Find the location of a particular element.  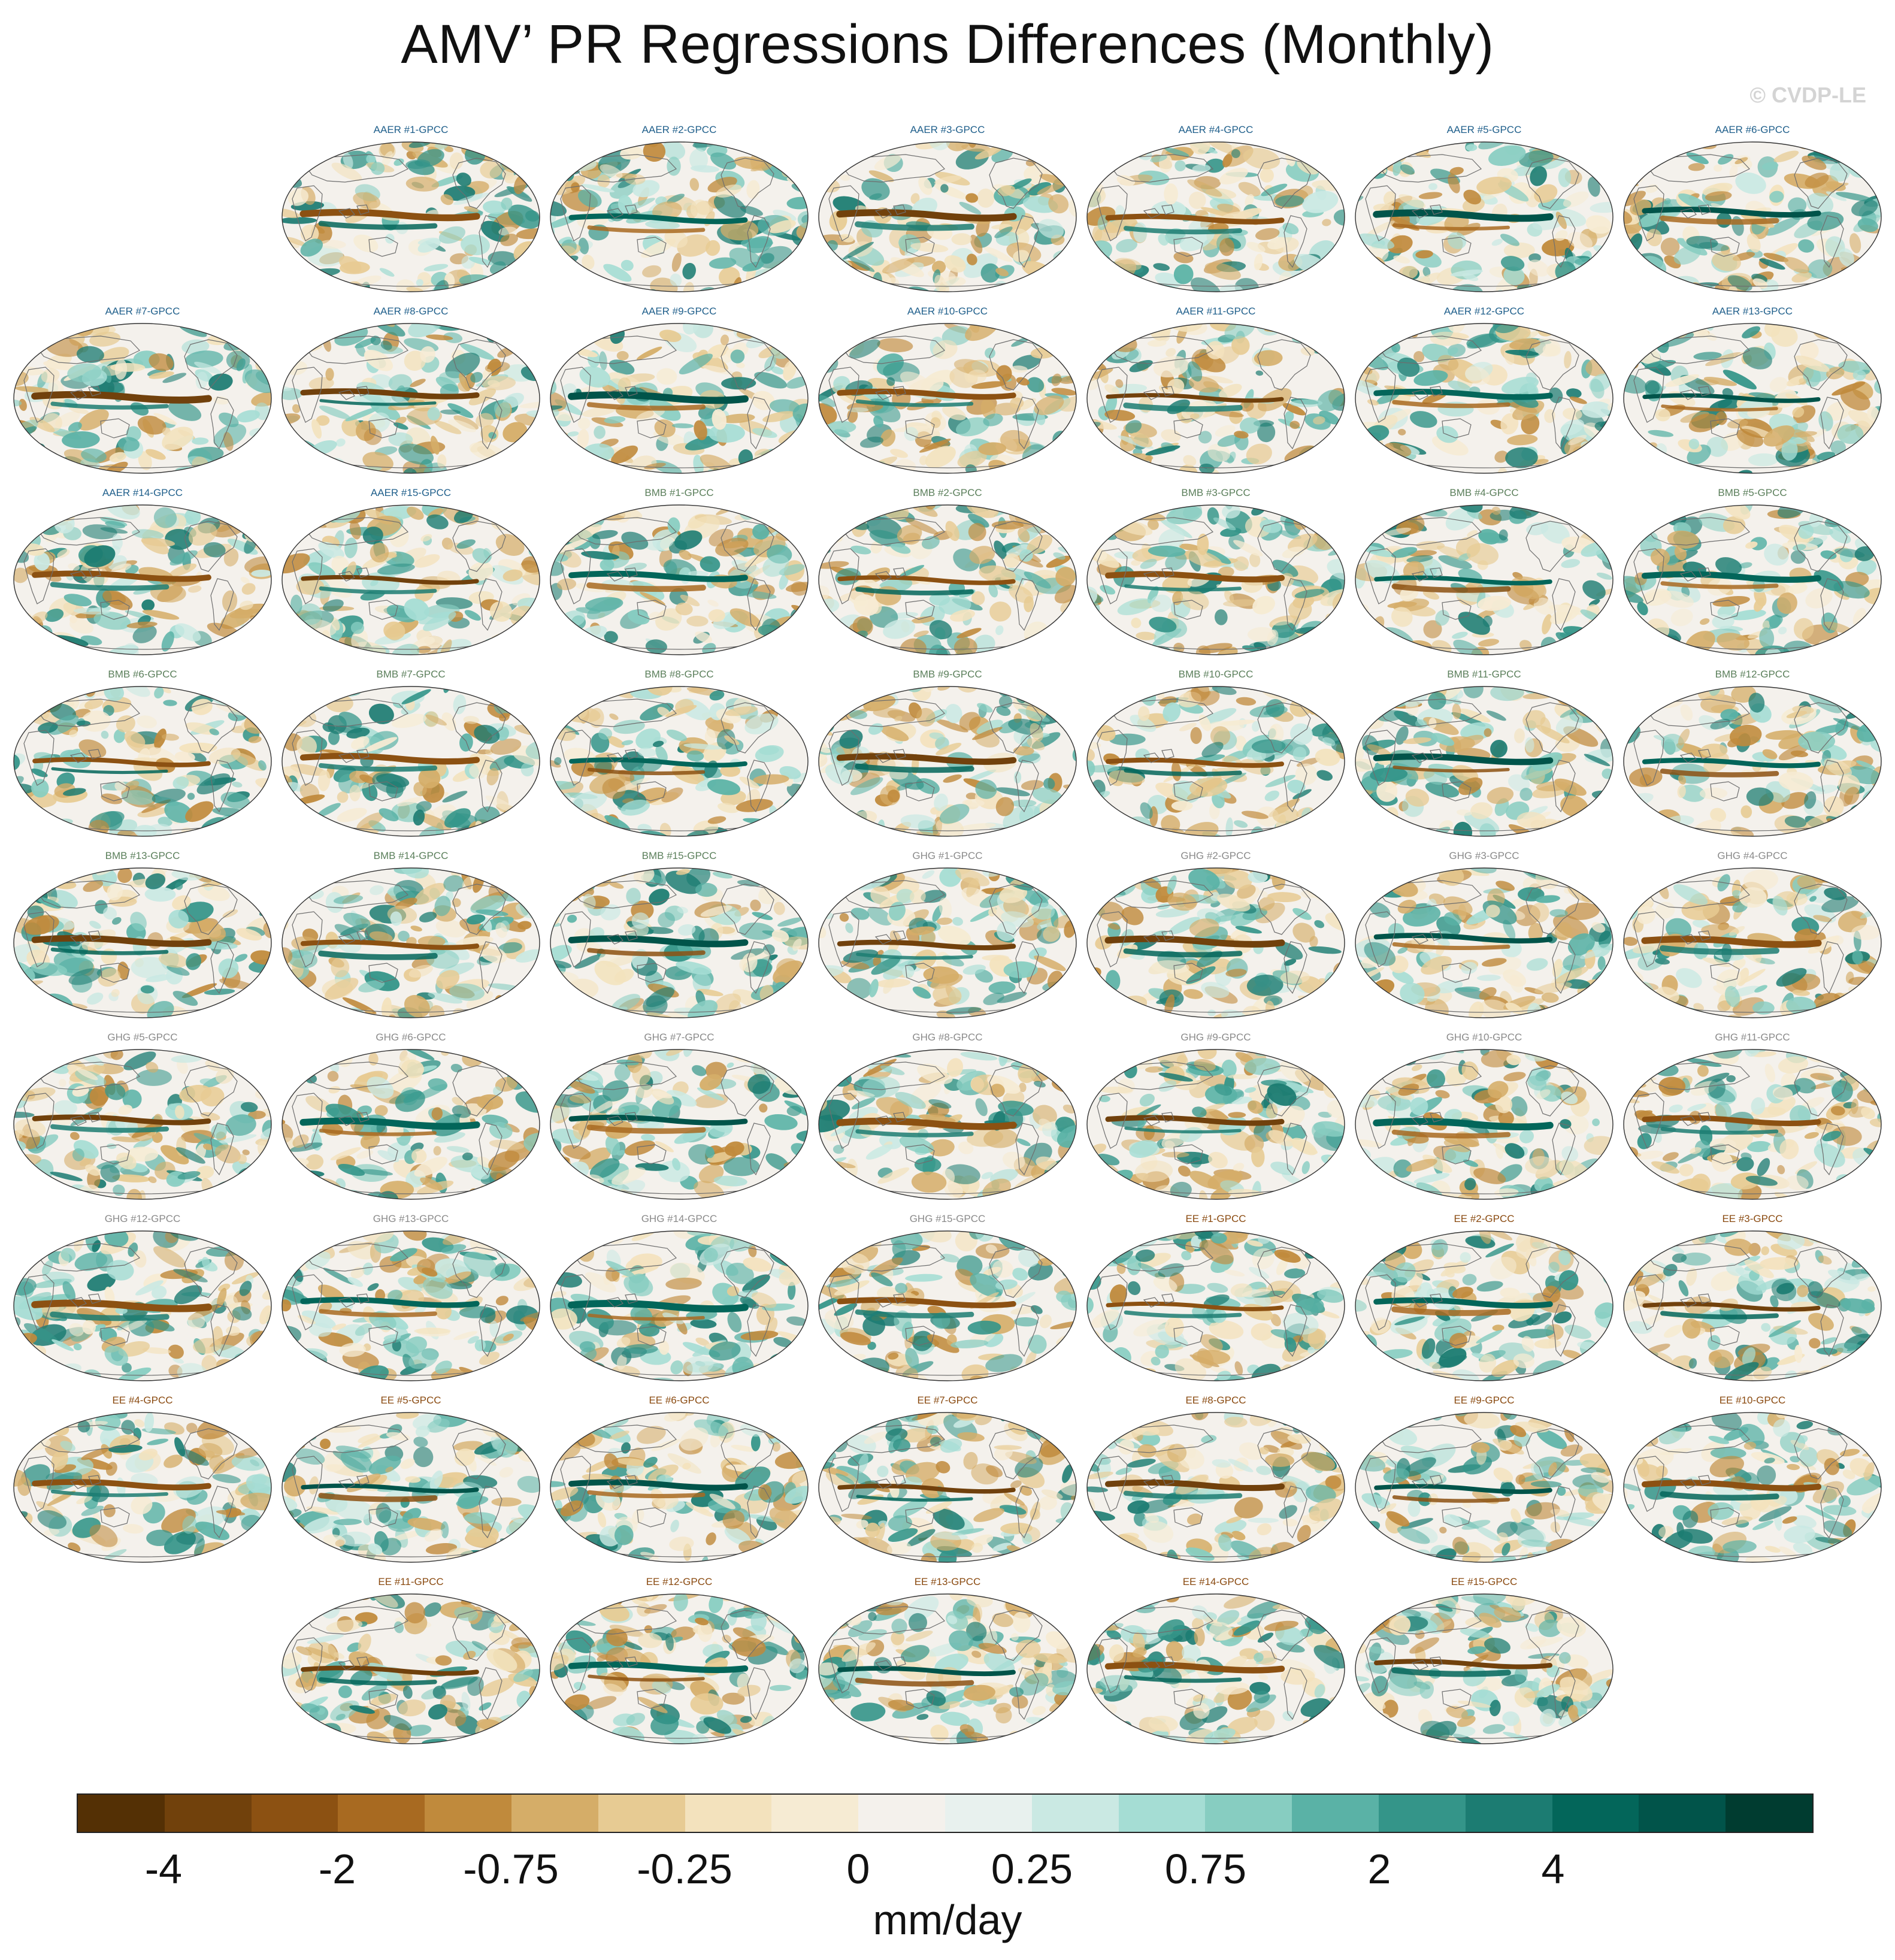

map-panel: BMB #2-GPCC is located at coordinates (947, 573).